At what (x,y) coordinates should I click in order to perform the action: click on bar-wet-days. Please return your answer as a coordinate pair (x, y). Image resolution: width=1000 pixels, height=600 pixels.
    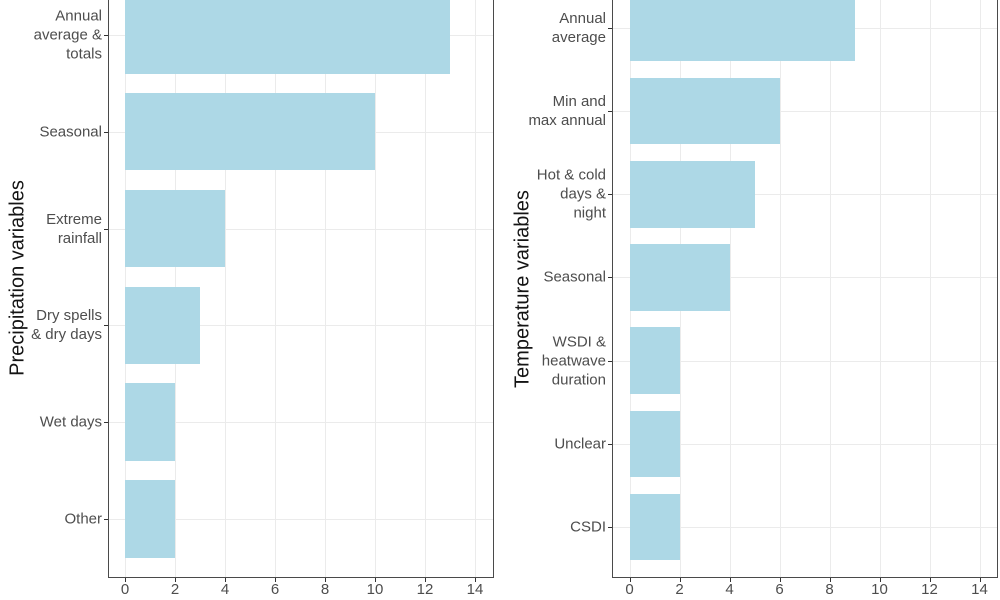
    Looking at the image, I should click on (150, 422).